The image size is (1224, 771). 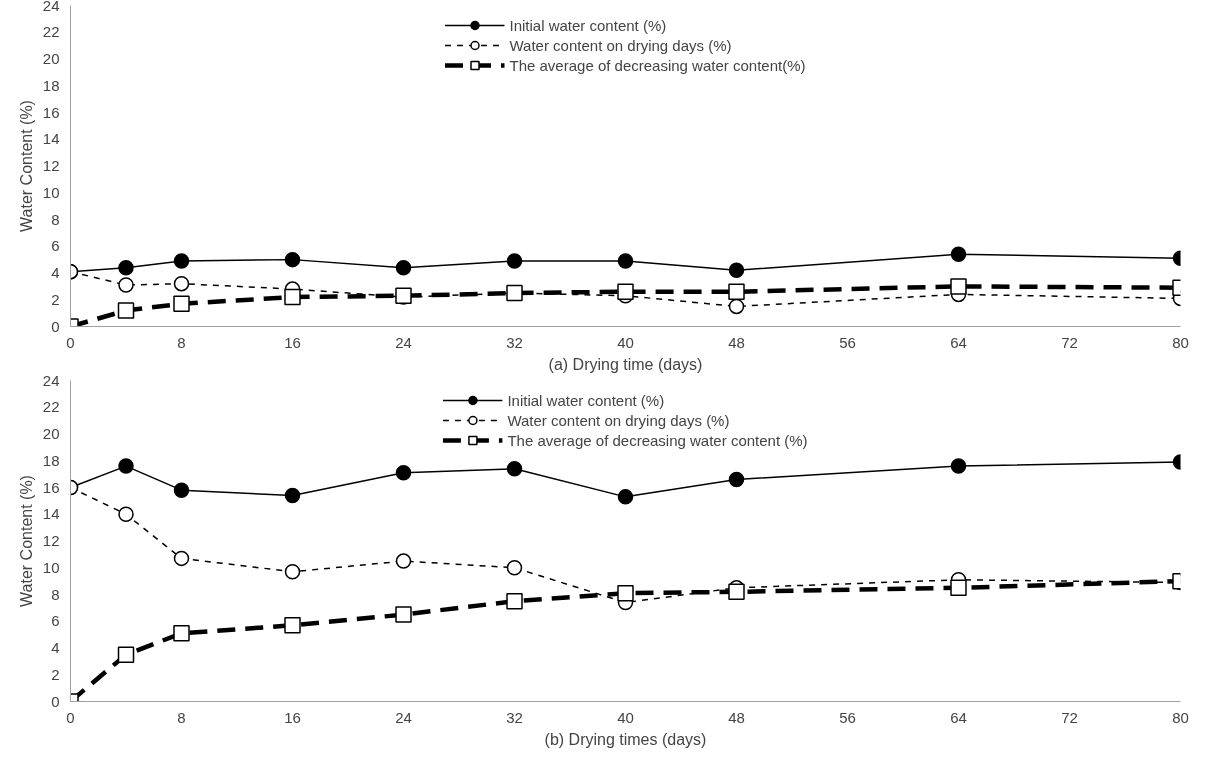 I want to click on x-axis-title: (a) Drying time (days), so click(x=625, y=364).